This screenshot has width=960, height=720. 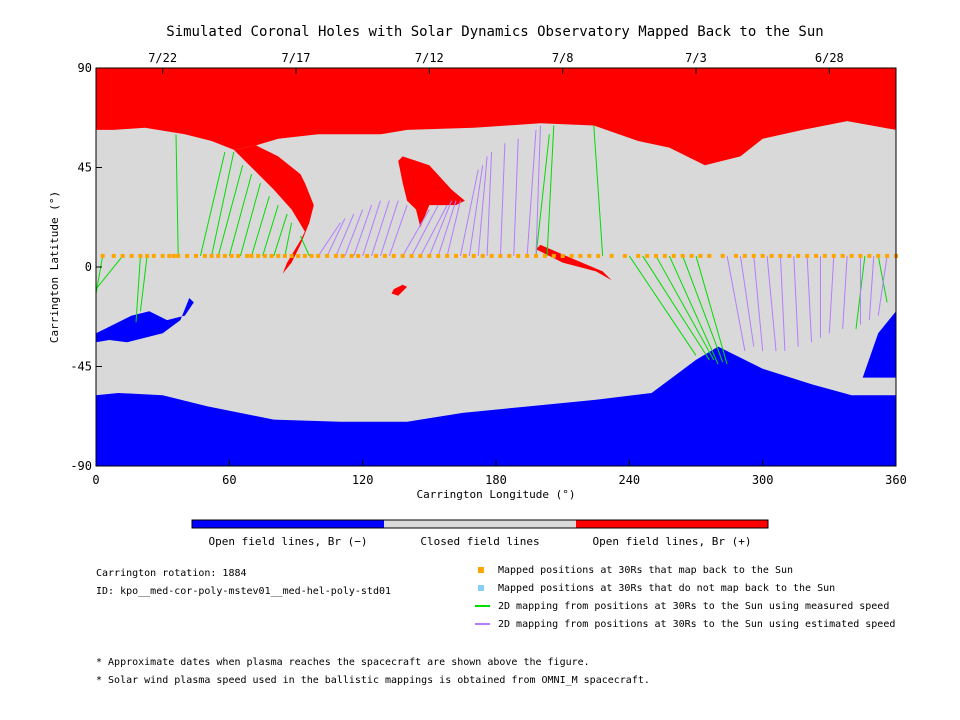 I want to click on y-tick-label: 0, so click(x=88, y=267).